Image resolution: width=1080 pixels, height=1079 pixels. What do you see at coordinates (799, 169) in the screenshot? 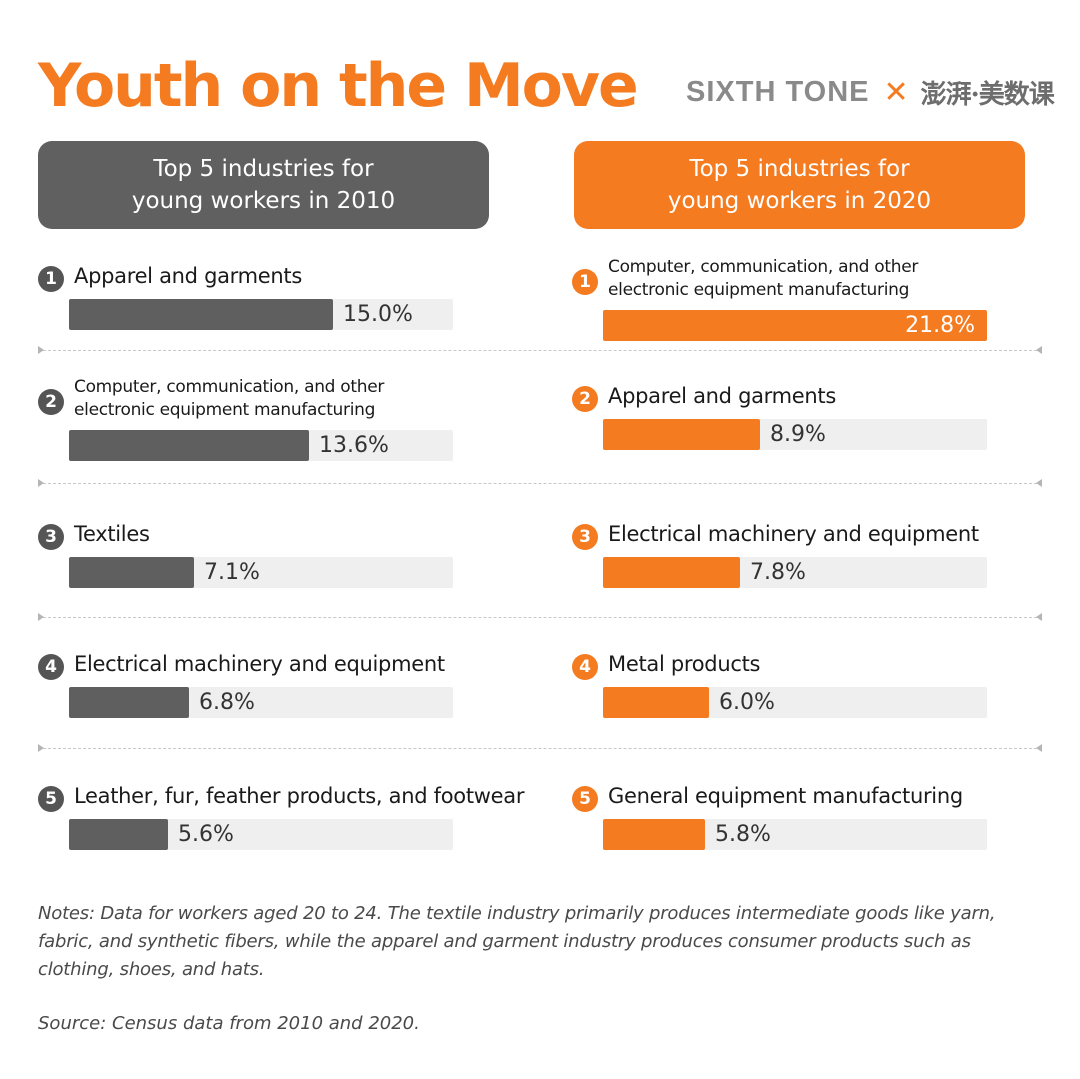
I see `header-2020-line-1: Top 5 industries for` at bounding box center [799, 169].